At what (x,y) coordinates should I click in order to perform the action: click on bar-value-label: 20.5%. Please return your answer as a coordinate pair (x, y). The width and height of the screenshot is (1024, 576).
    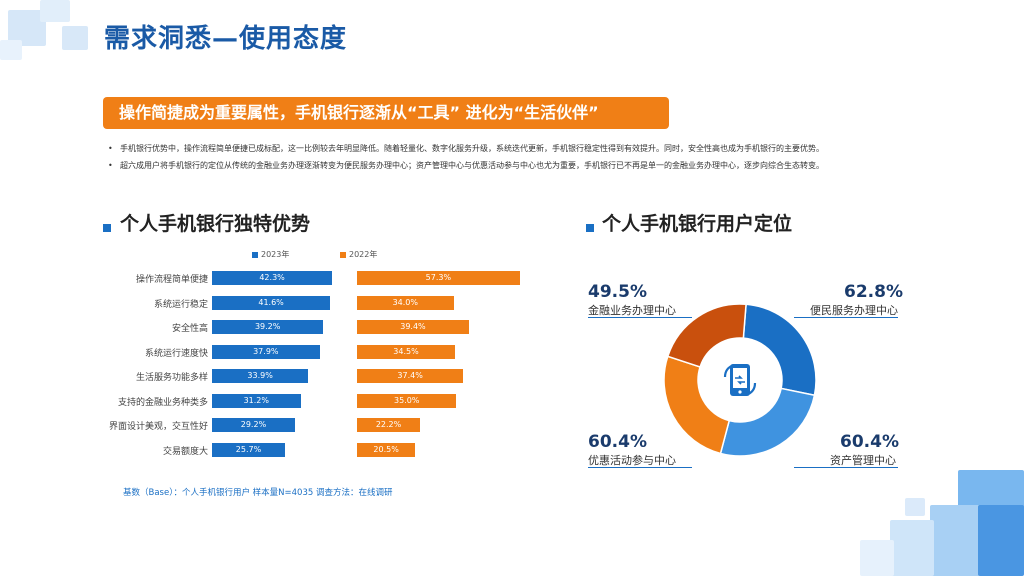
    Looking at the image, I should click on (386, 449).